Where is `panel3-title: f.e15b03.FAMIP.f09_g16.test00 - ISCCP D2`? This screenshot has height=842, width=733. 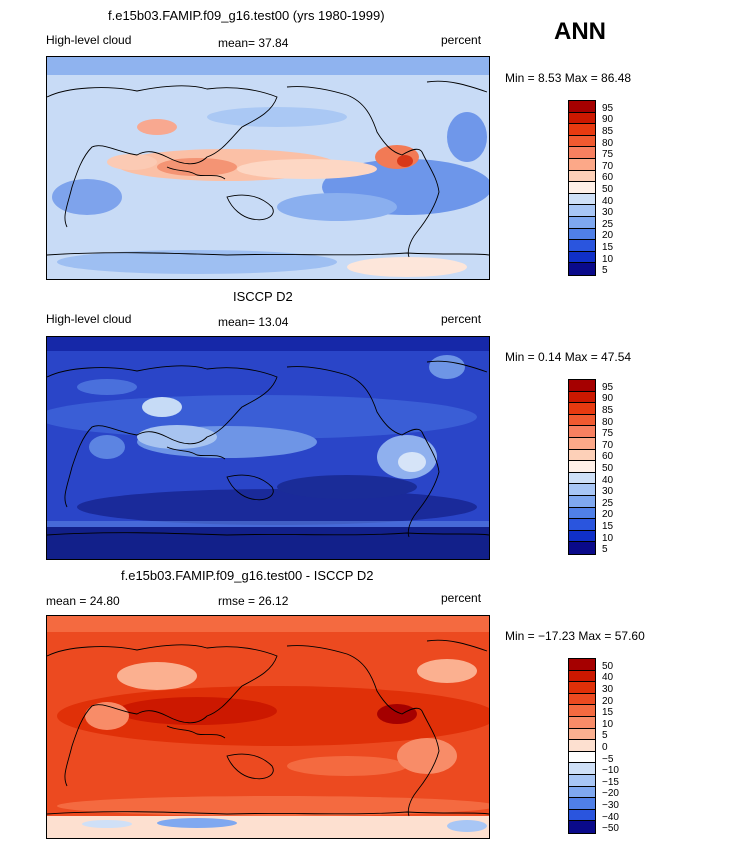 panel3-title: f.e15b03.FAMIP.f09_g16.test00 - ISCCP D2 is located at coordinates (247, 575).